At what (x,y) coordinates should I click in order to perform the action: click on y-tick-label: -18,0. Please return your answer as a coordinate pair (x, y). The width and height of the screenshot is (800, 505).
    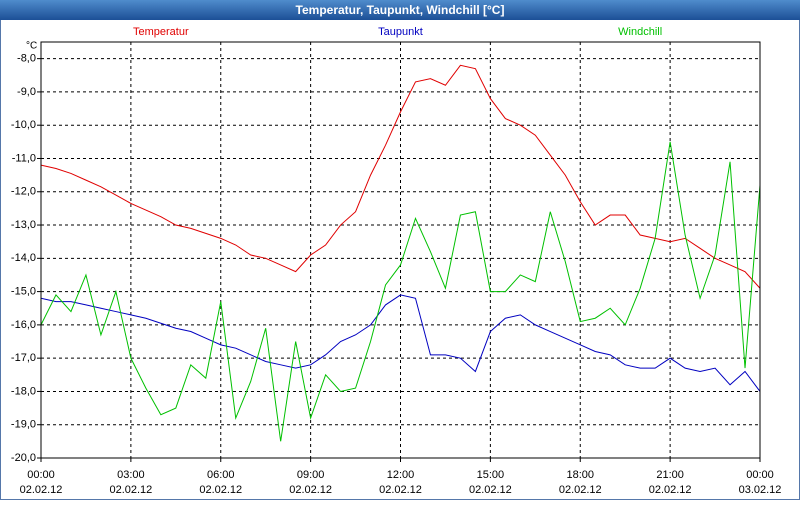
    Looking at the image, I should click on (23, 391).